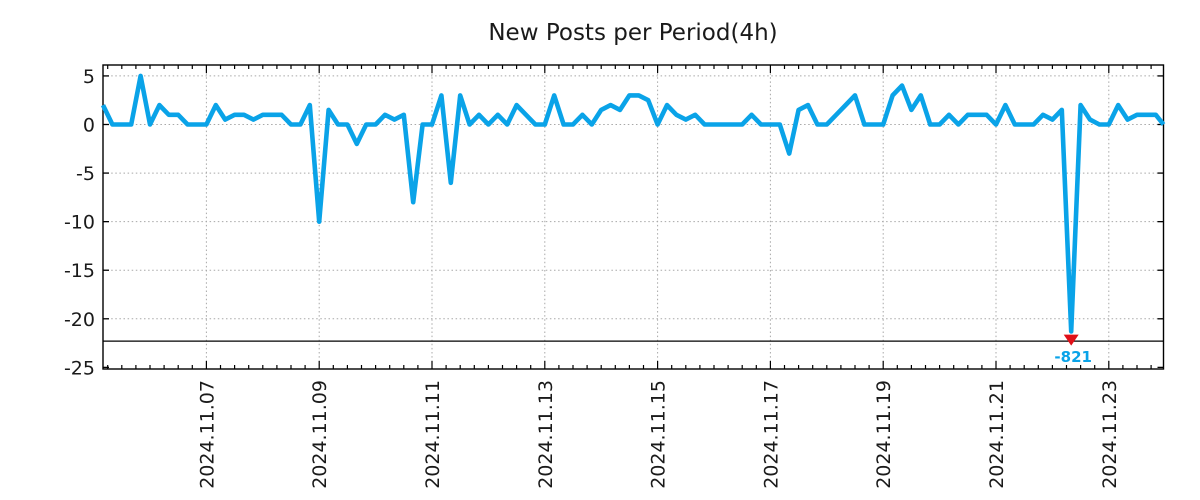 This screenshot has height=500, width=1200. Describe the element at coordinates (546, 434) in the screenshot. I see `x-tick-label: 2024.11.13` at that location.